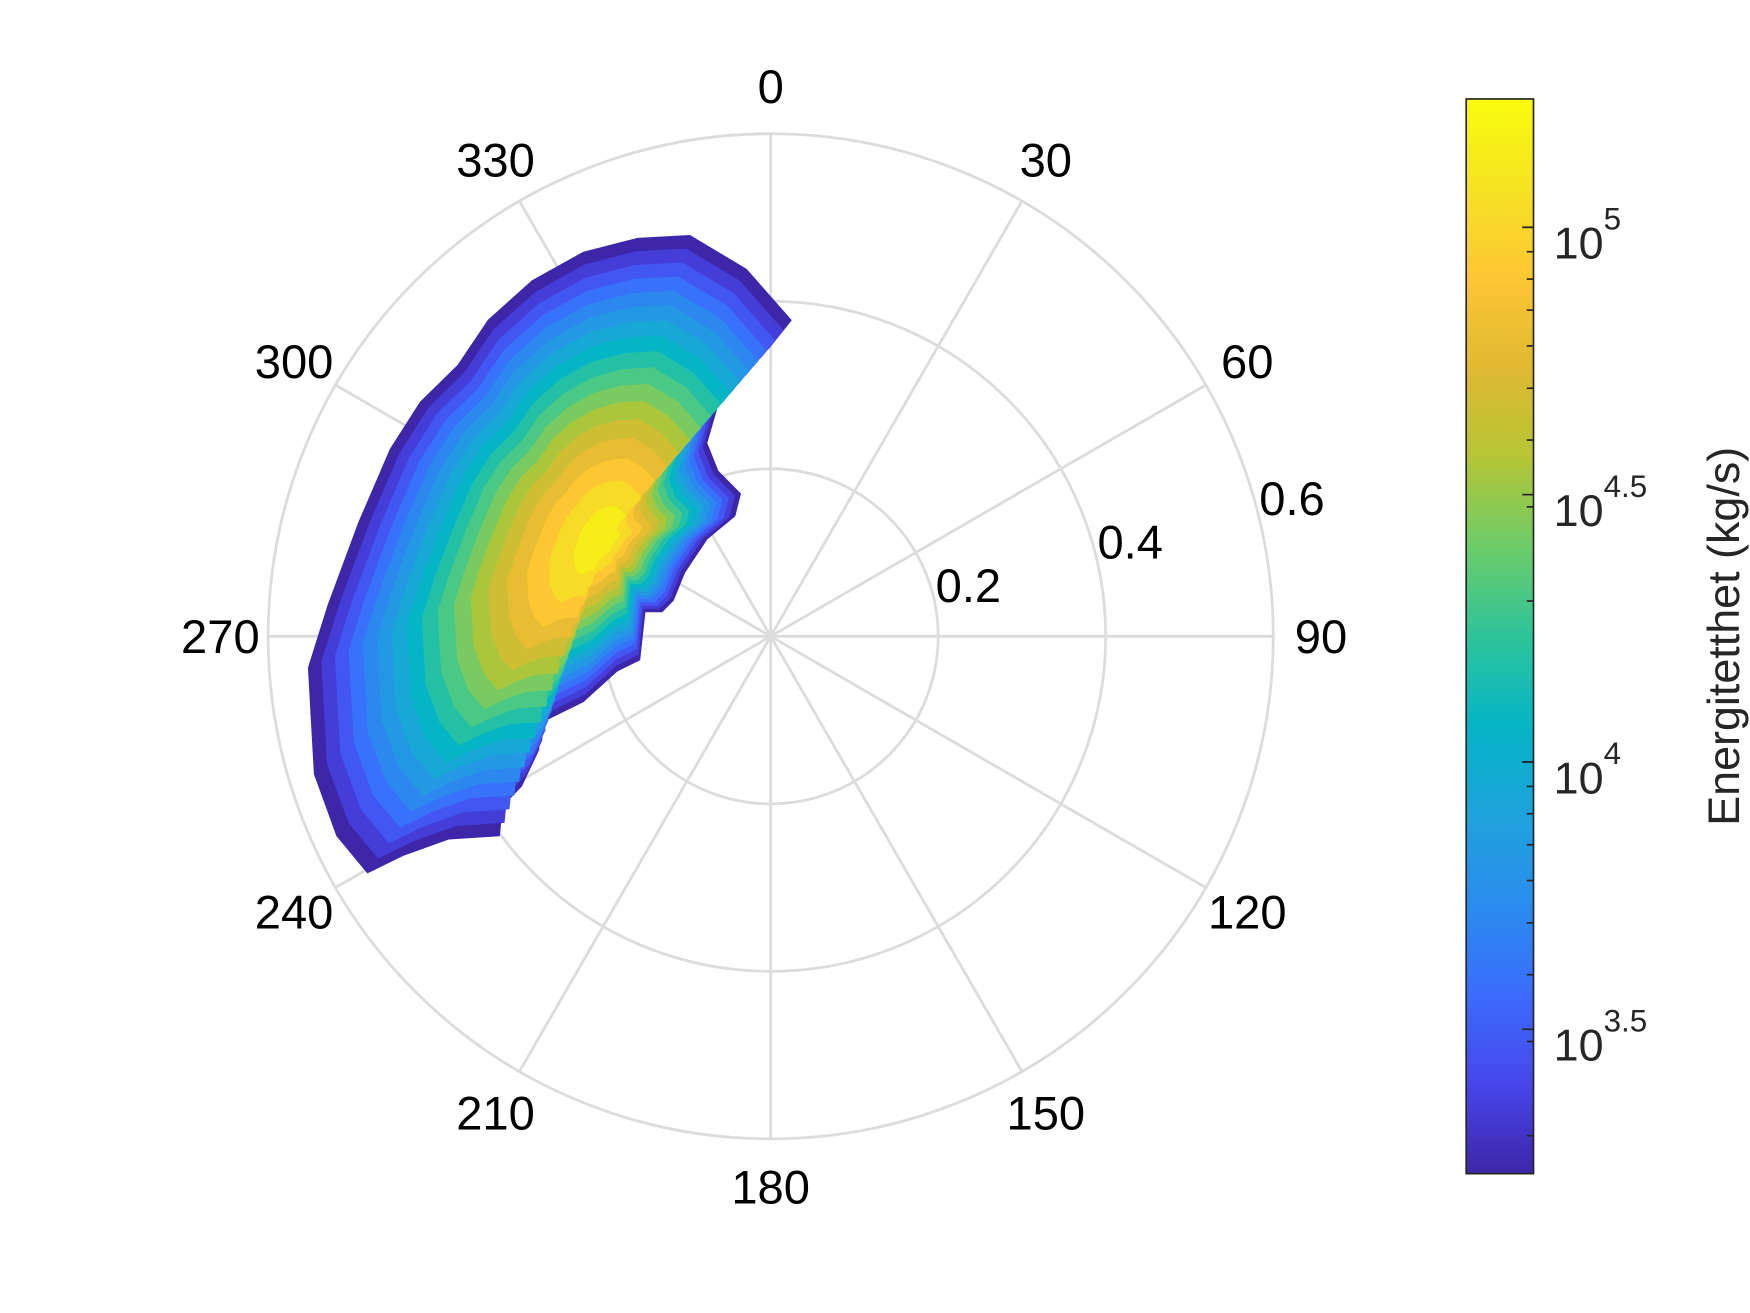 Image resolution: width=1750 pixels, height=1313 pixels. Describe the element at coordinates (220, 636) in the screenshot. I see `angle-tick-label: 270` at that location.